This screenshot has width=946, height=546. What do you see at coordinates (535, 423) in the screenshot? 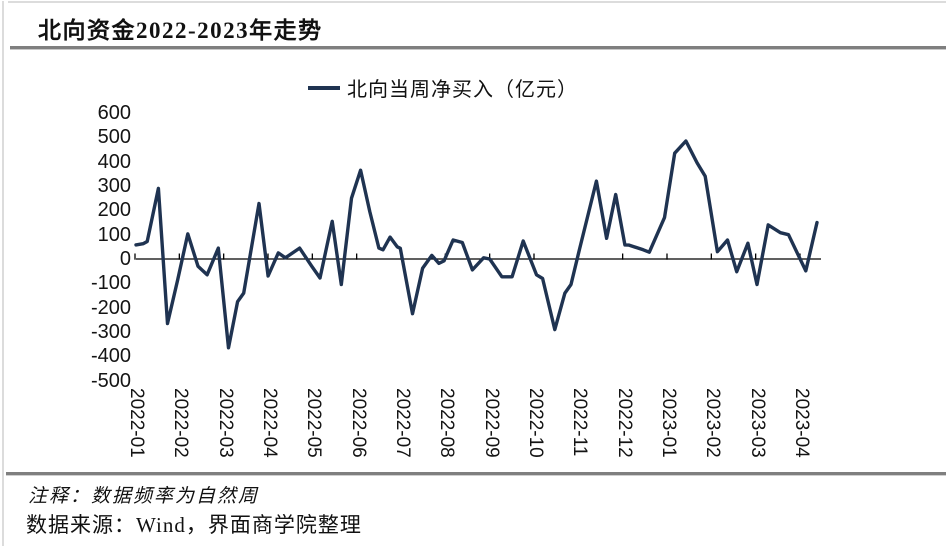
I see `x-axis-tick-label: 2022-10` at bounding box center [535, 423].